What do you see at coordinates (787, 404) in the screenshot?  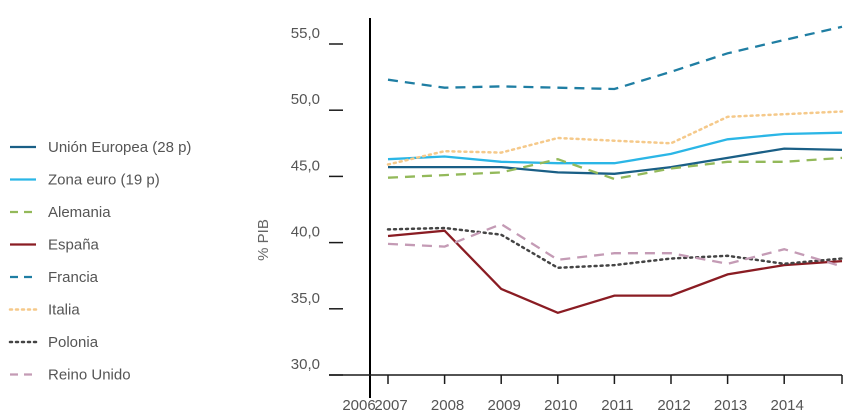 I see `x-tick-label: 2014` at bounding box center [787, 404].